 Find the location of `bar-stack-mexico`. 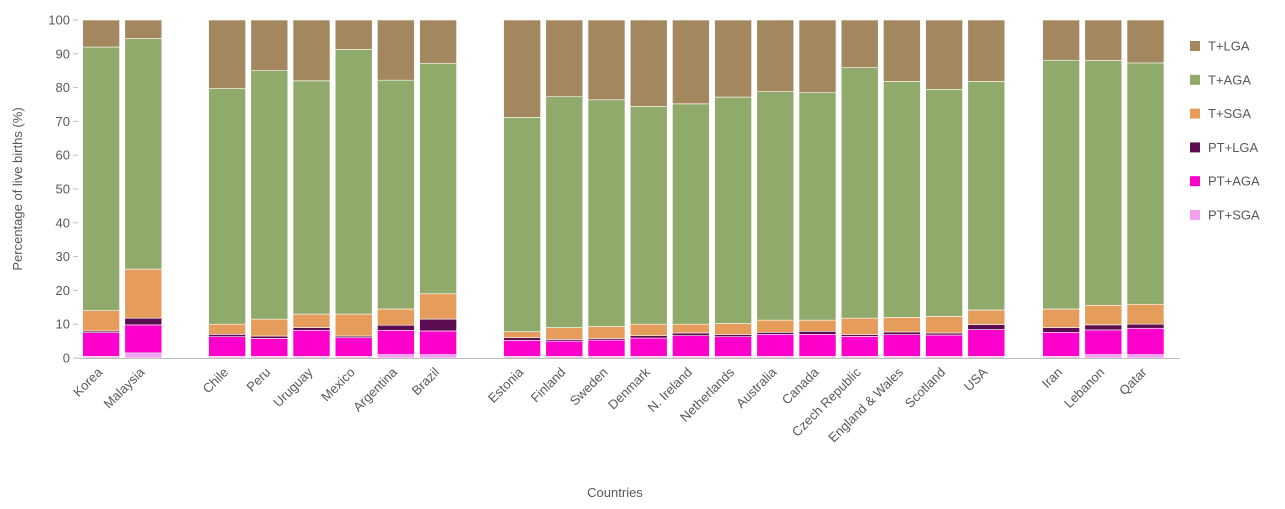

bar-stack-mexico is located at coordinates (353, 189).